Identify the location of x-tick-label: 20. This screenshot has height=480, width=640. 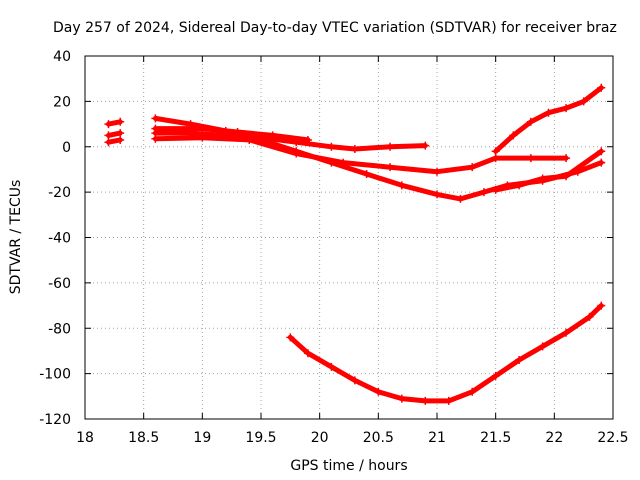
(320, 438).